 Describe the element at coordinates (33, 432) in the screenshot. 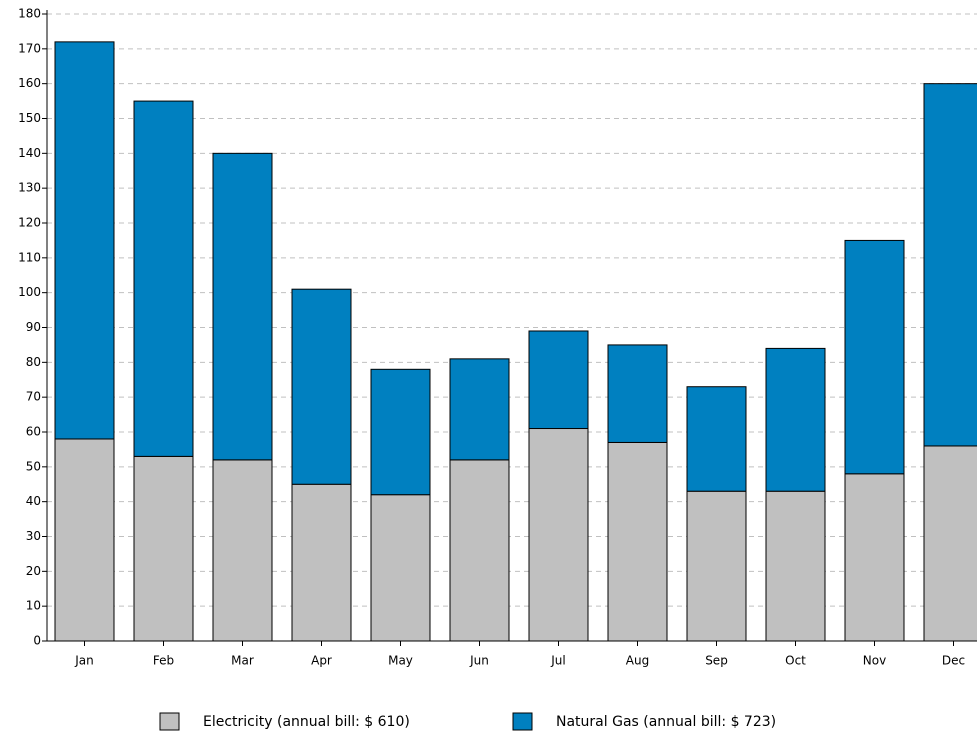

I see `y-tick-label: 60` at that location.